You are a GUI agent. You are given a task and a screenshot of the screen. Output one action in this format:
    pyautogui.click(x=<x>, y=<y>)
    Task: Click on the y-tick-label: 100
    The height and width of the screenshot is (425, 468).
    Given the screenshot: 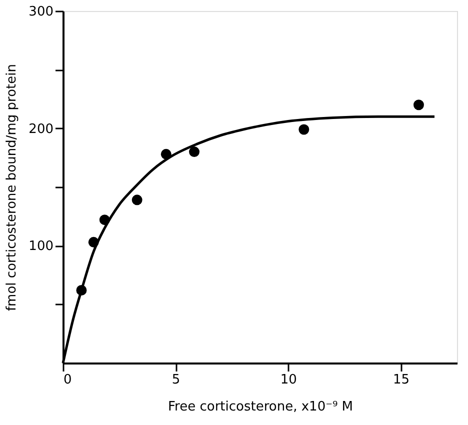 What is the action you would take?
    pyautogui.click(x=41, y=246)
    